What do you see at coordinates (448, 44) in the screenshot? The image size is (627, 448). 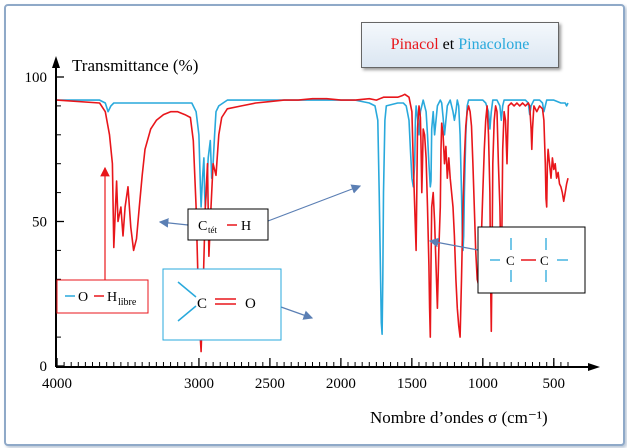 I see `legend-et: et` at bounding box center [448, 44].